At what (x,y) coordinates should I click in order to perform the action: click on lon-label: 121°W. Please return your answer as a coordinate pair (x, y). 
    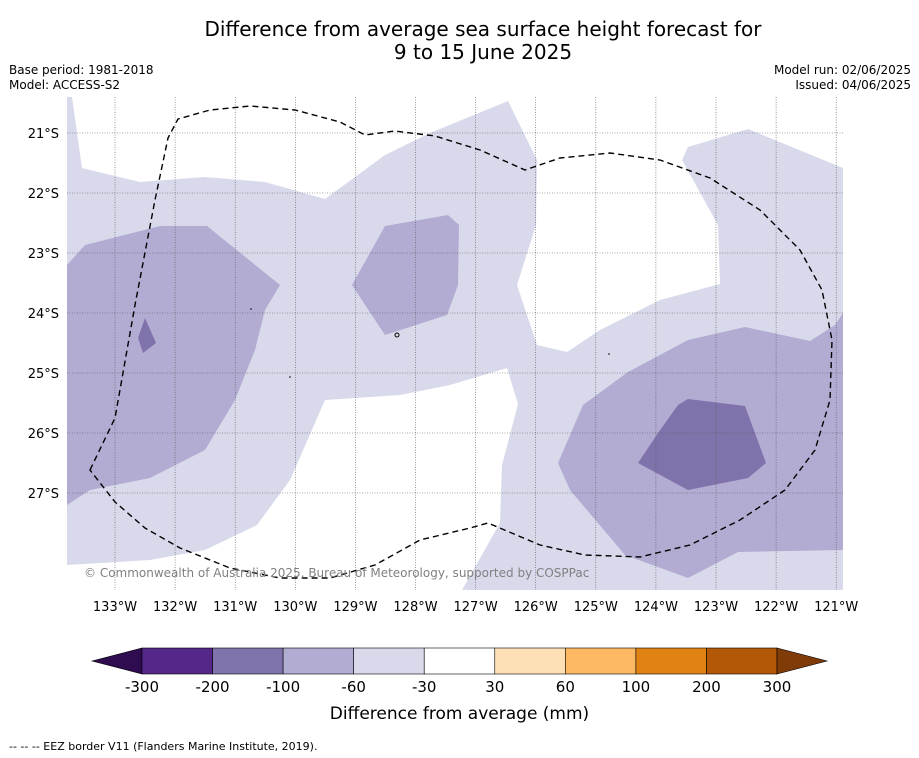
    Looking at the image, I should click on (836, 607).